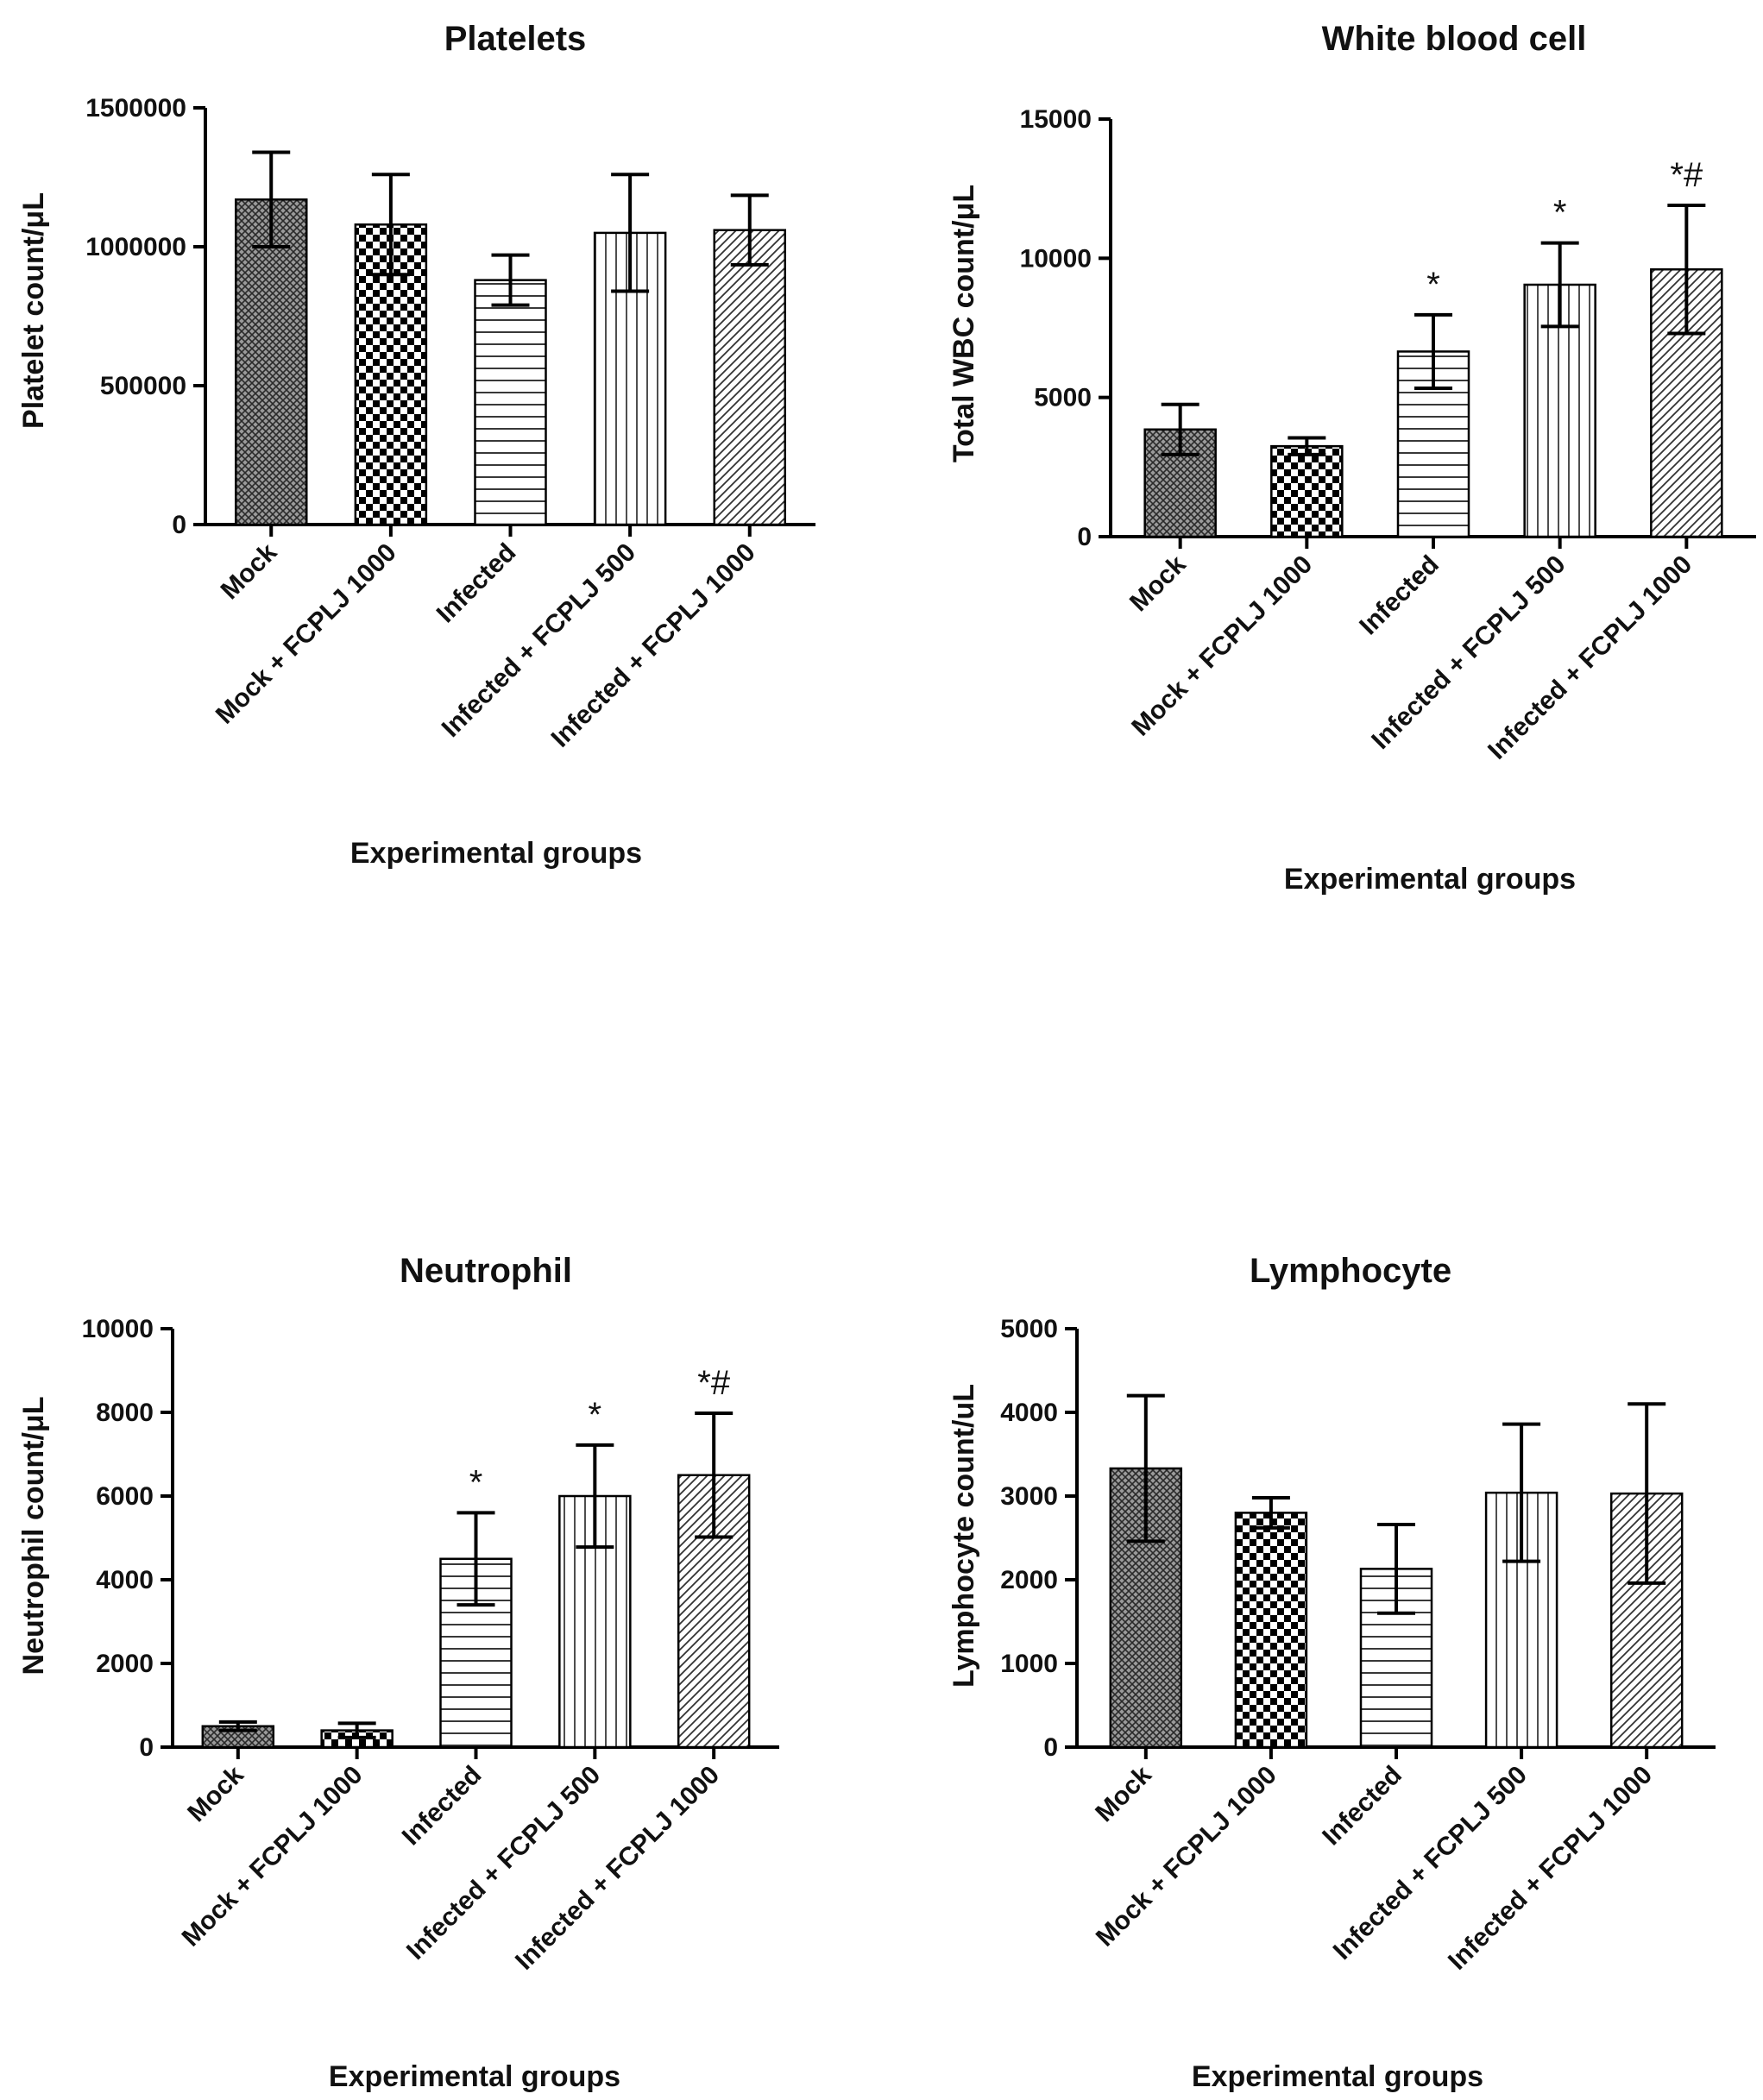 The image size is (1763, 2100). Describe the element at coordinates (964, 323) in the screenshot. I see `y-axis-label: Total WBC count/μL` at that location.